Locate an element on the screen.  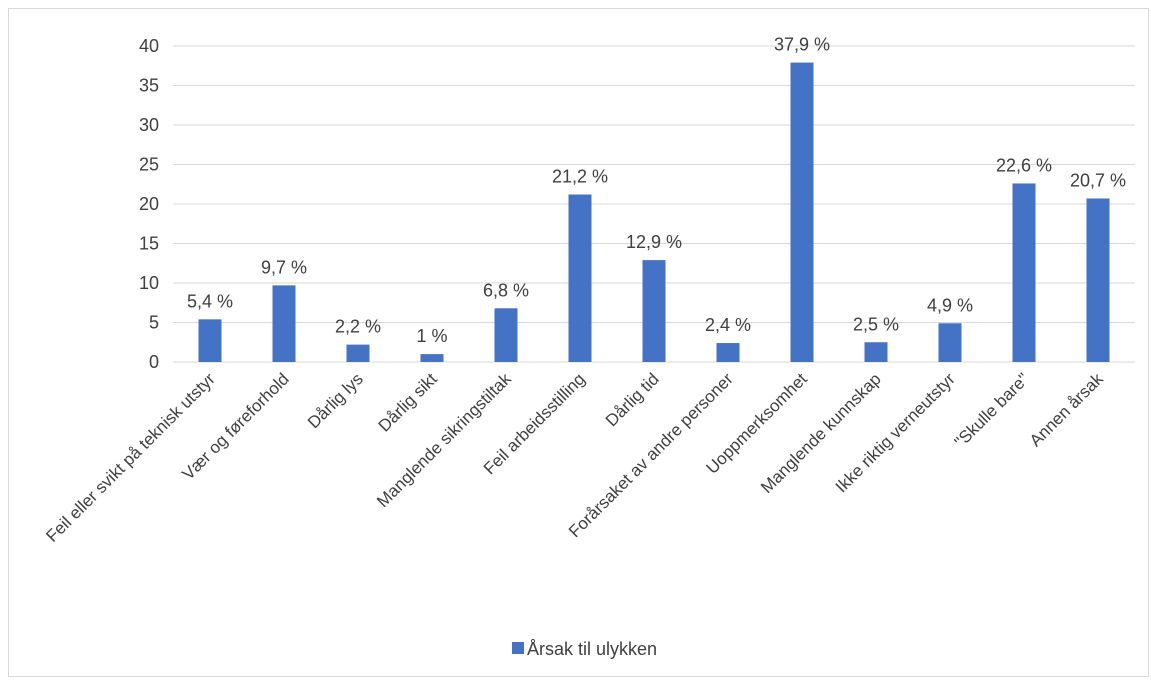
data-label: 37,9 % is located at coordinates (802, 45).